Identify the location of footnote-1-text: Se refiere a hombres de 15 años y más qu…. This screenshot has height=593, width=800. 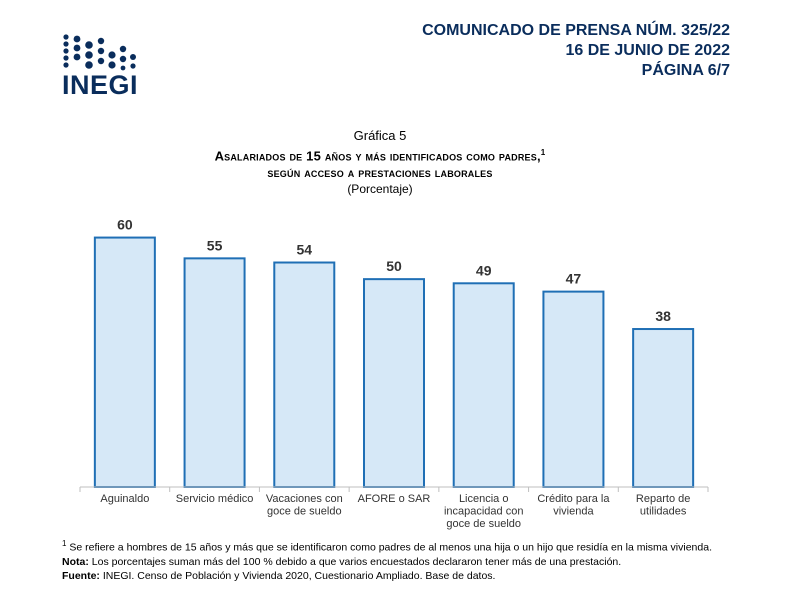
(389, 547).